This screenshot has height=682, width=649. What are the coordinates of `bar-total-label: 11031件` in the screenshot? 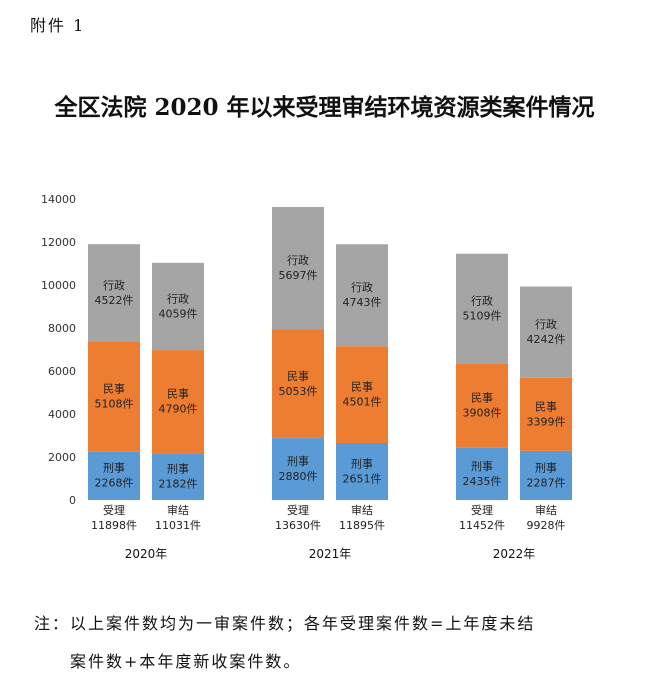 It's located at (178, 525).